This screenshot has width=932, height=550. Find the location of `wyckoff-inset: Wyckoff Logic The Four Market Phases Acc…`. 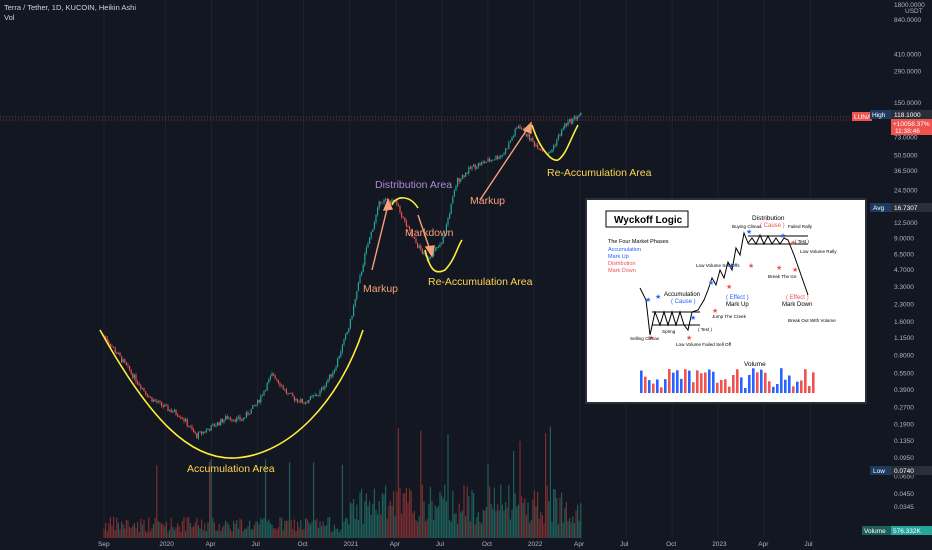

wyckoff-inset: Wyckoff Logic The Four Market Phases Acc… is located at coordinates (726, 301).